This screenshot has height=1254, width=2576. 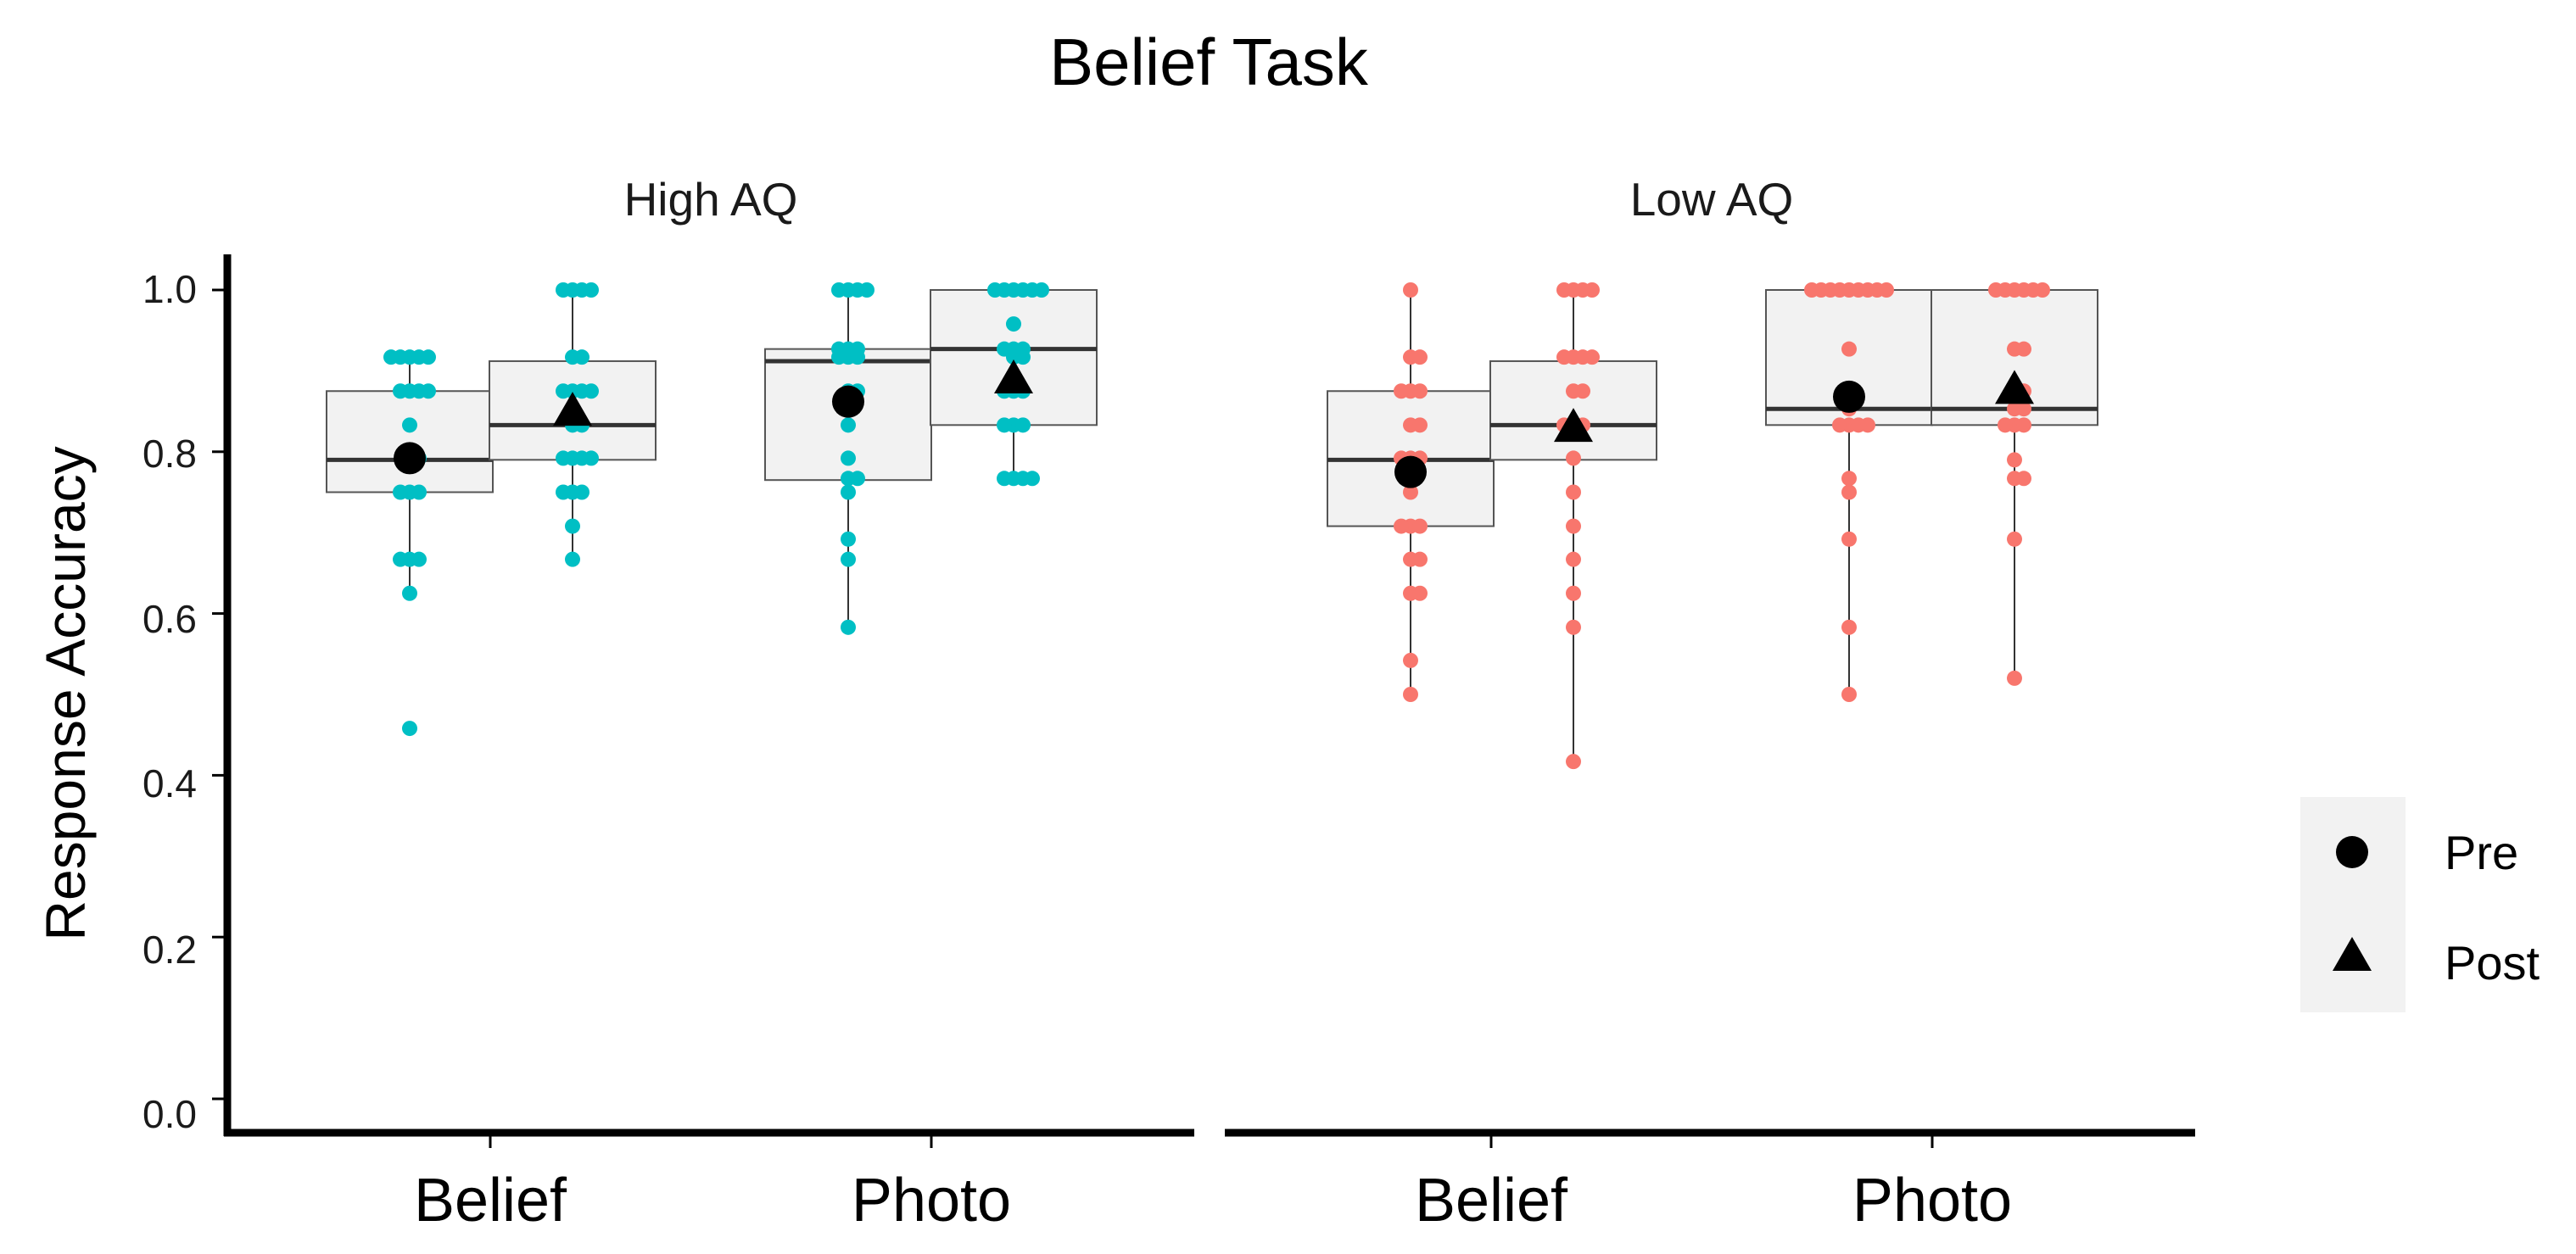 I want to click on chart-title: Belief Task, so click(x=1209, y=62).